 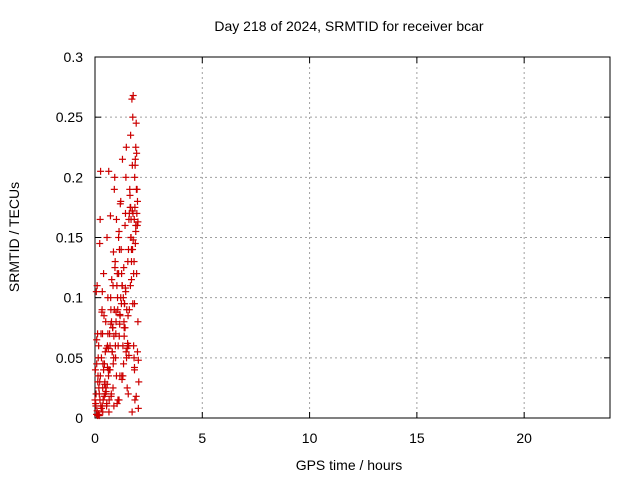 I want to click on y-tick-label: 0.05, so click(x=69, y=358).